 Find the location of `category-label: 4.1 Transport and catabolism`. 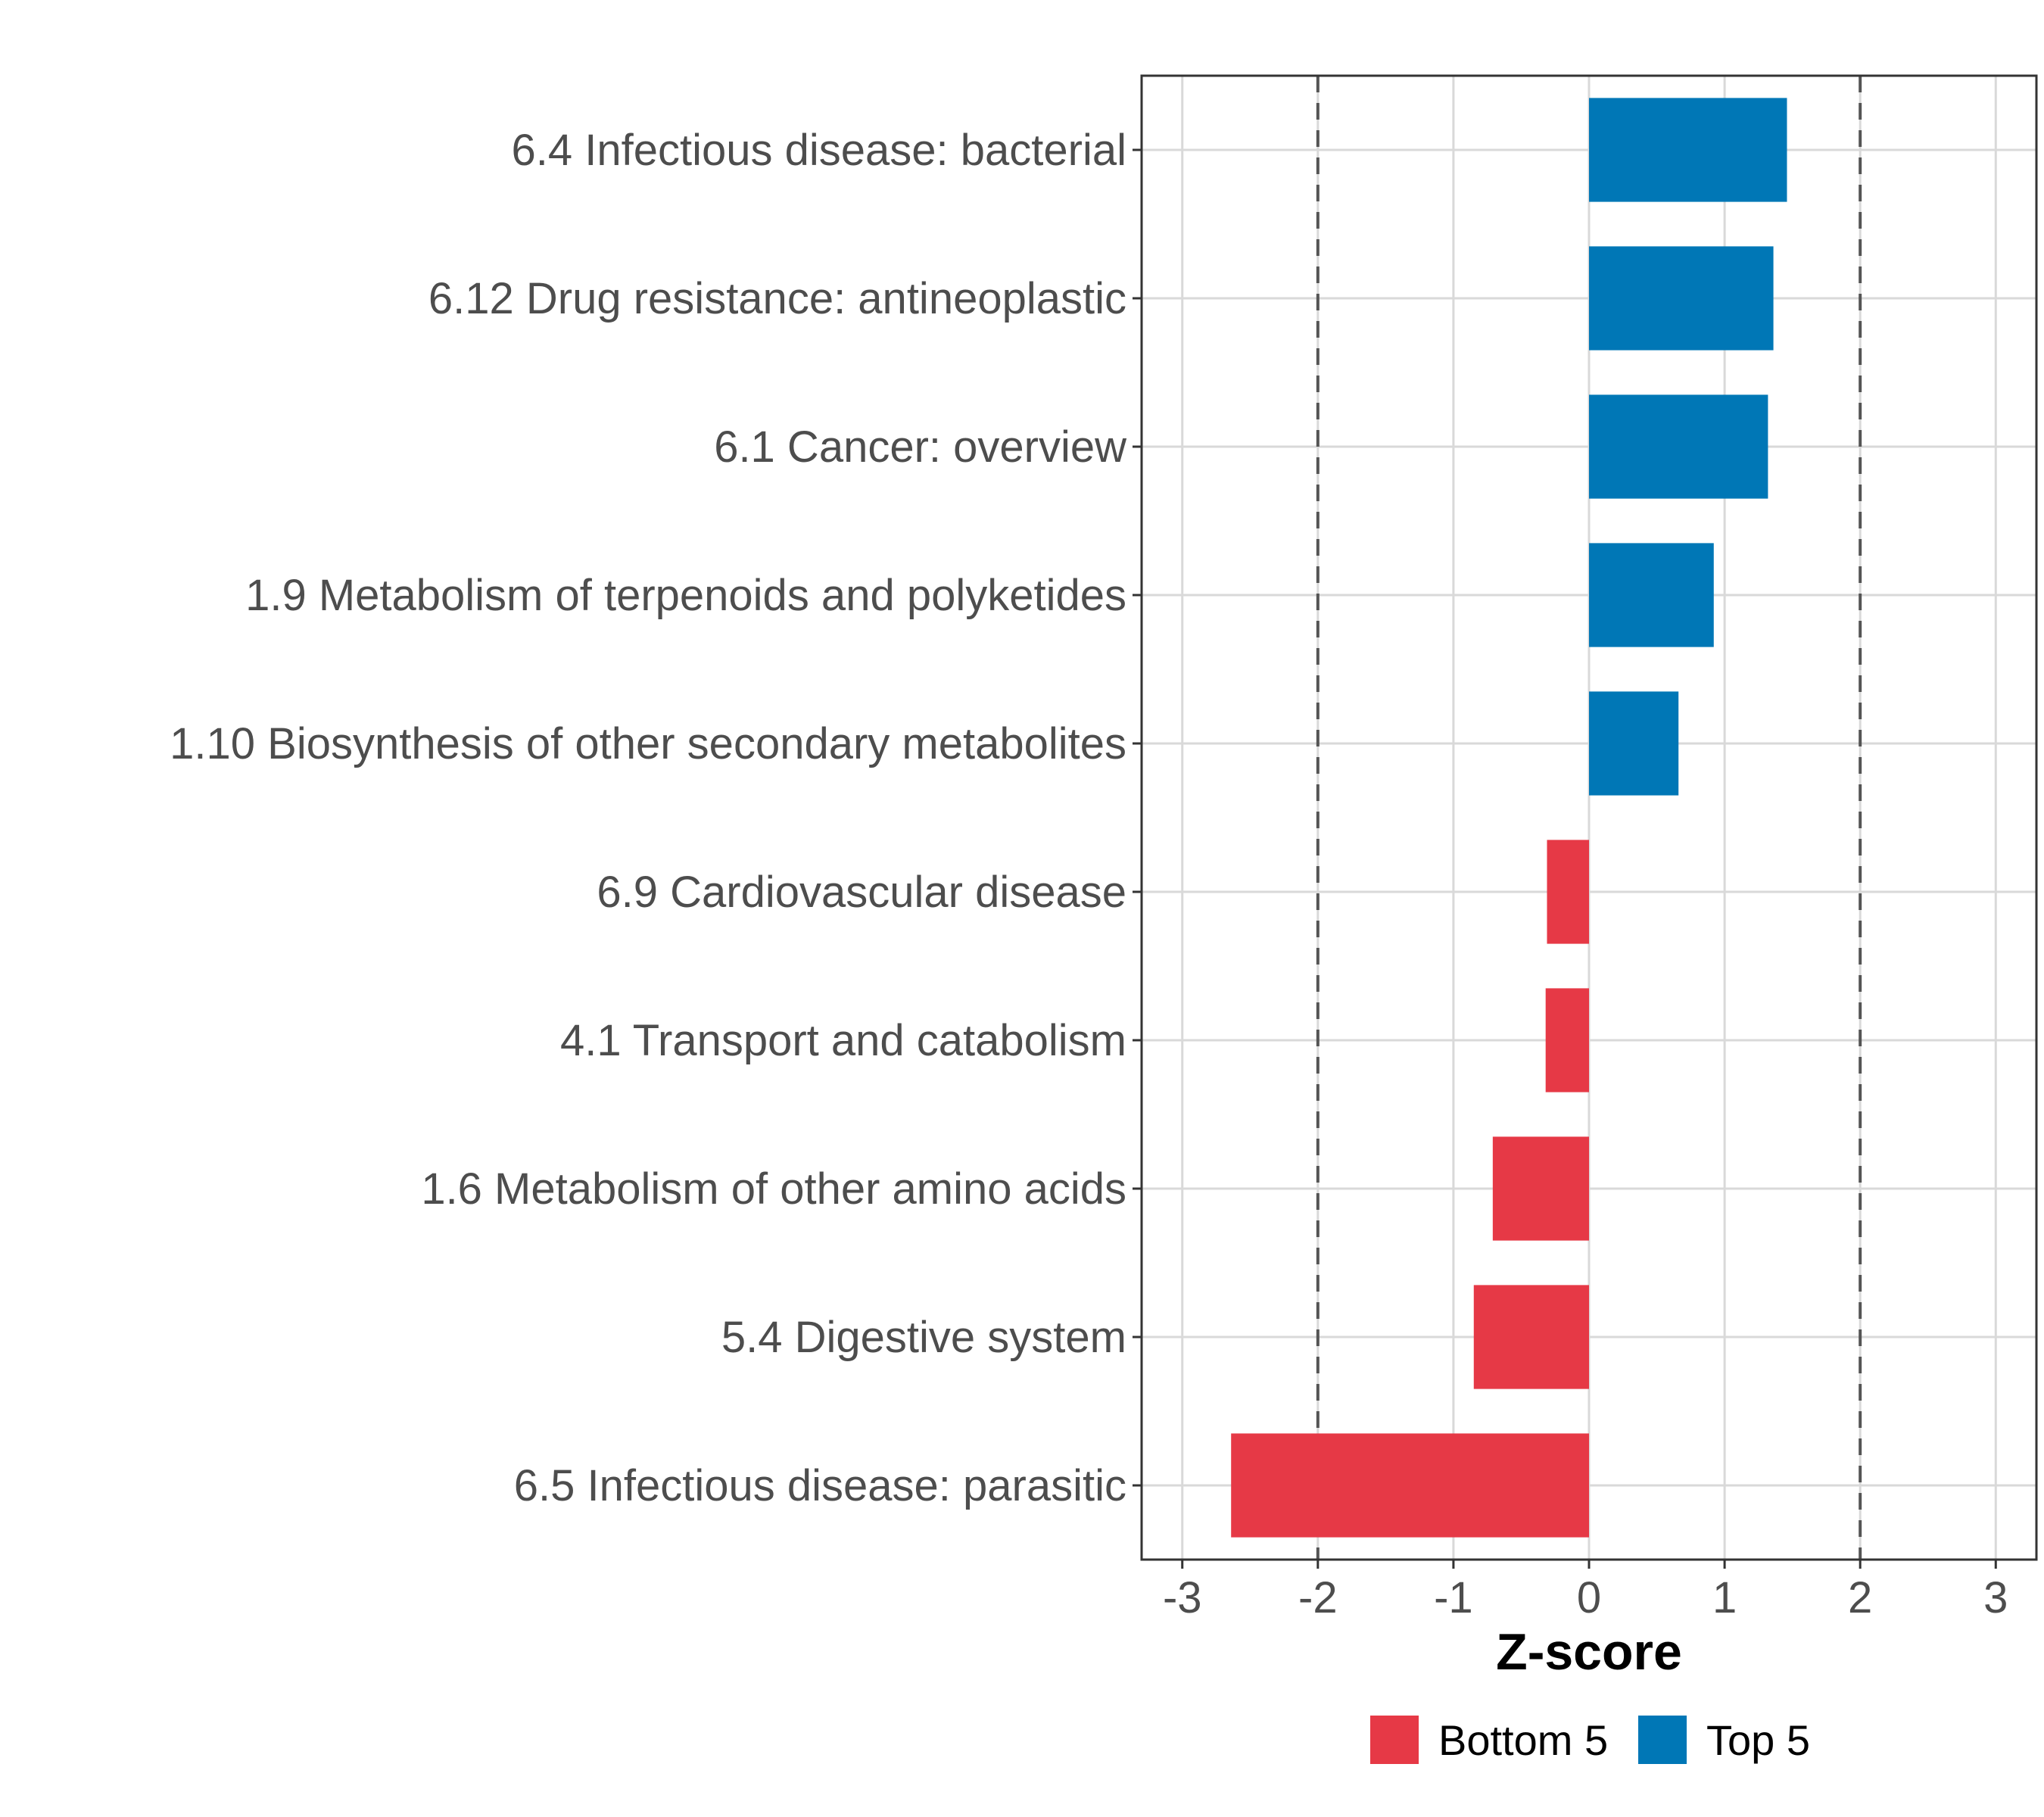

category-label: 4.1 Transport and catabolism is located at coordinates (843, 1040).